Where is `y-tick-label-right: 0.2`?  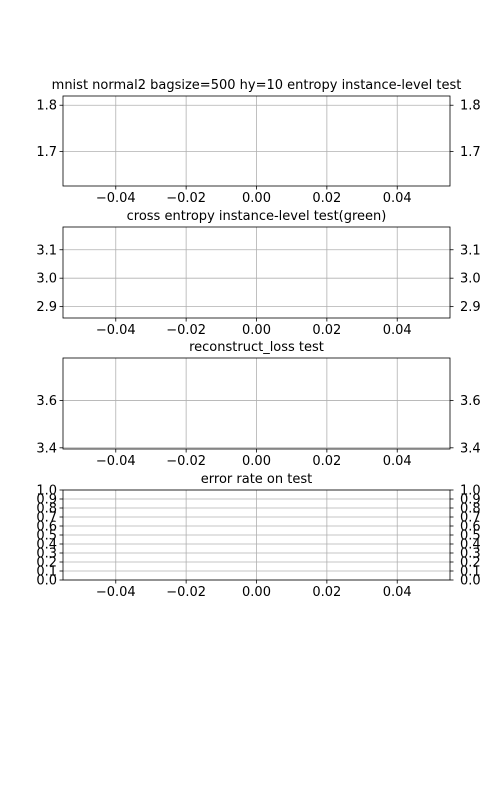
y-tick-label-right: 0.2 is located at coordinates (470, 563).